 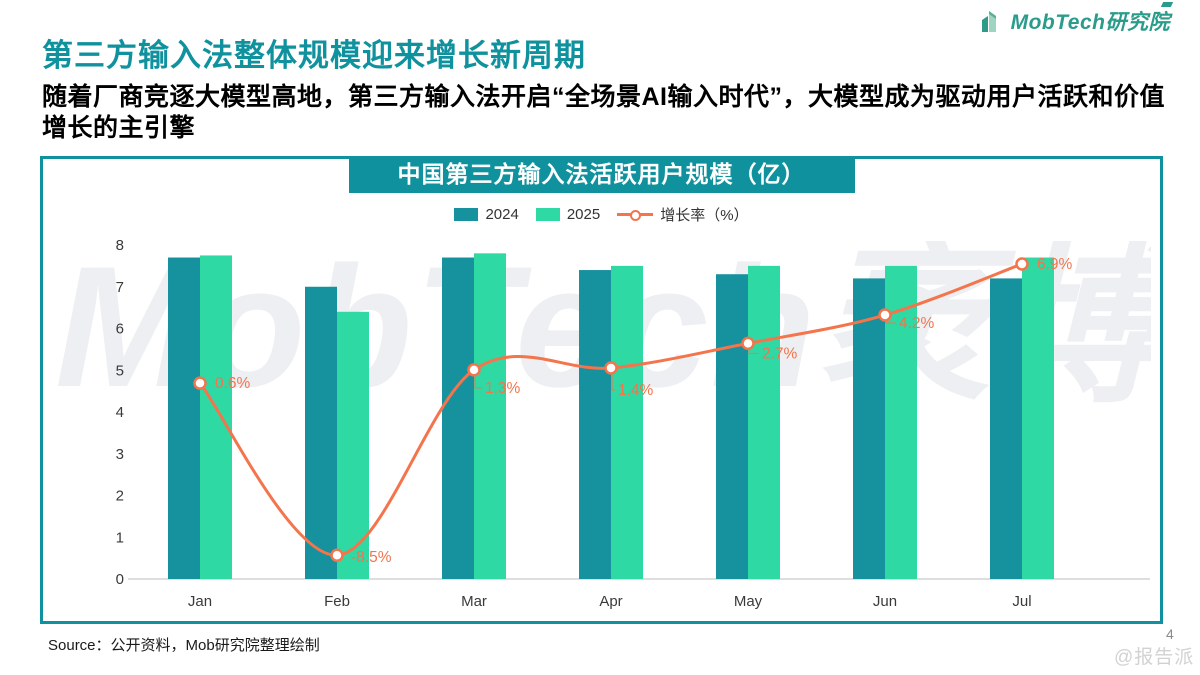 I want to click on logo: MobTech研究院, so click(x=1077, y=19).